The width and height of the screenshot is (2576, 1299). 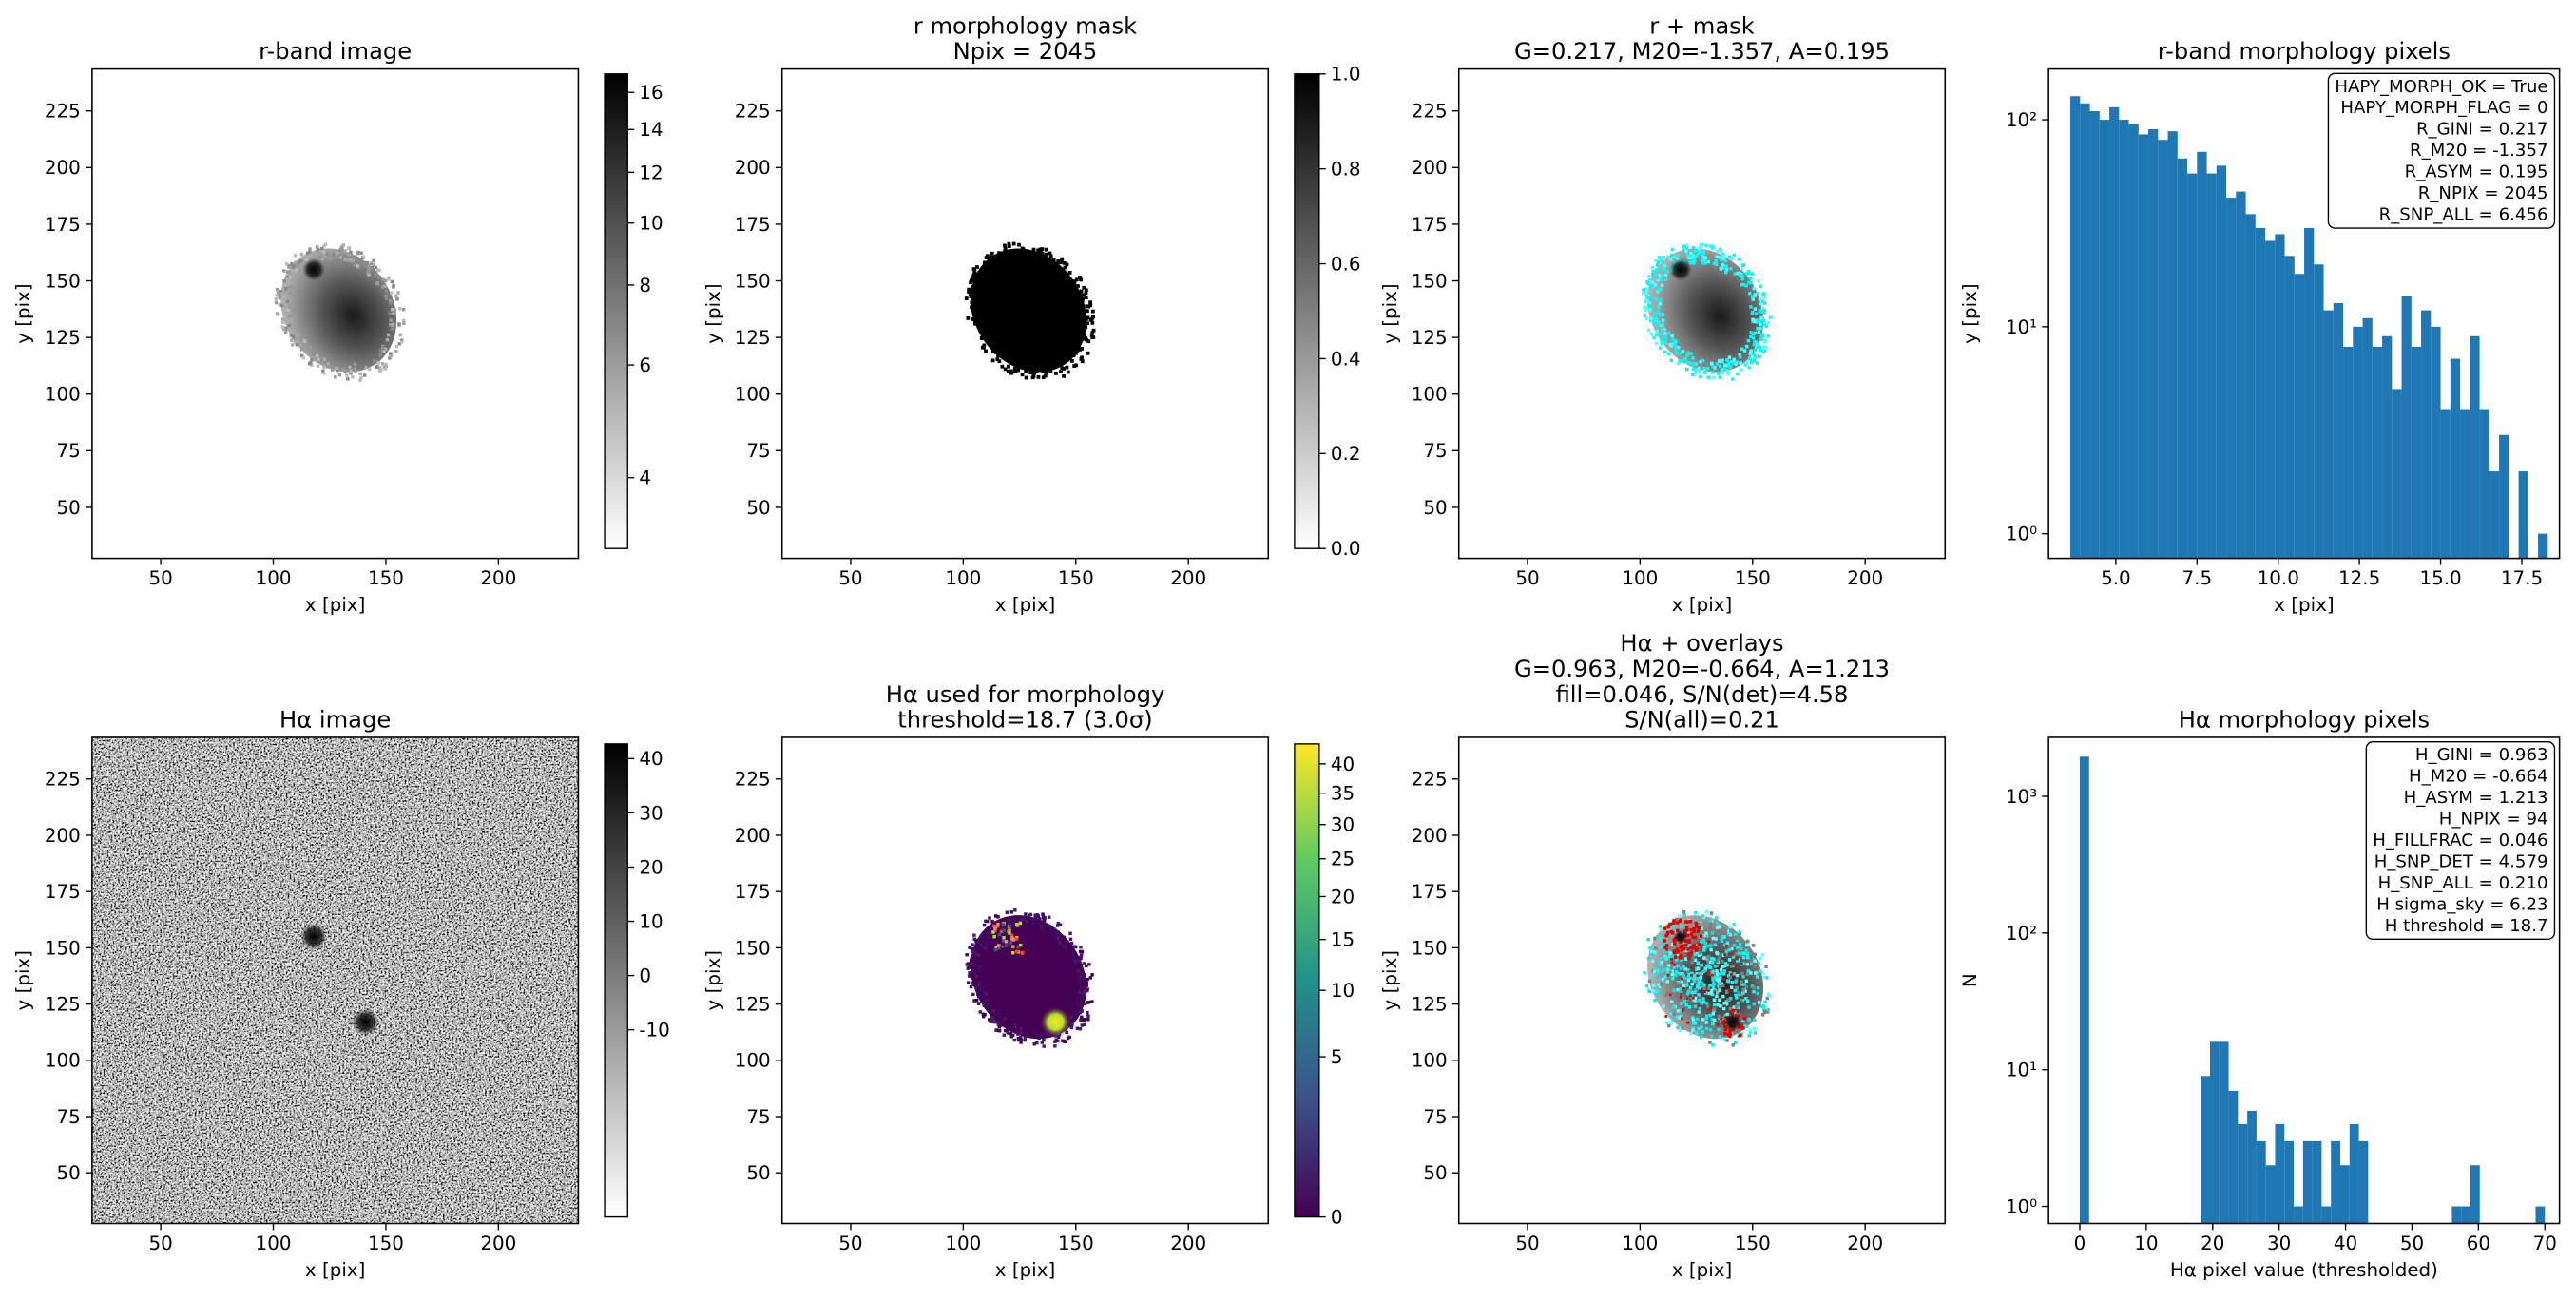 I want to click on x-tick-label: 60, so click(x=2478, y=1243).